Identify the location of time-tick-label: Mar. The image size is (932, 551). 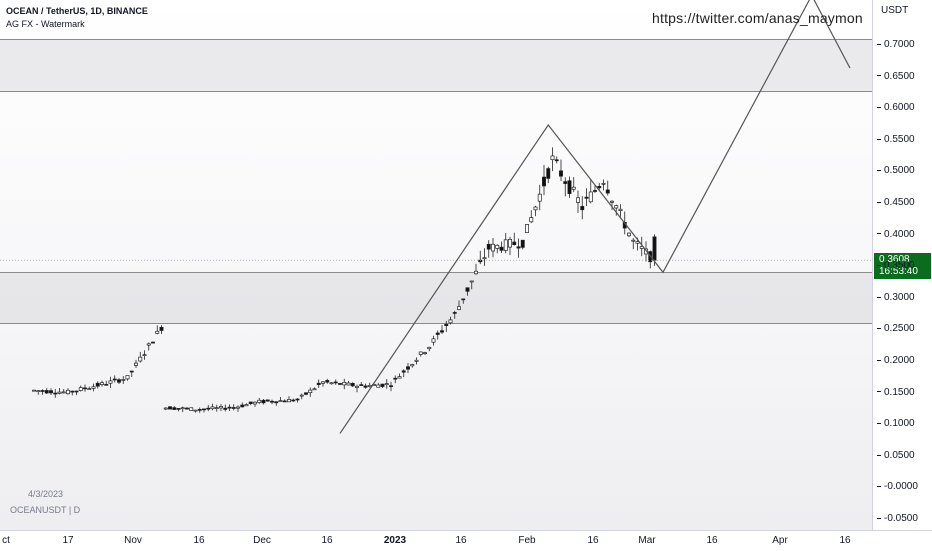
(647, 540).